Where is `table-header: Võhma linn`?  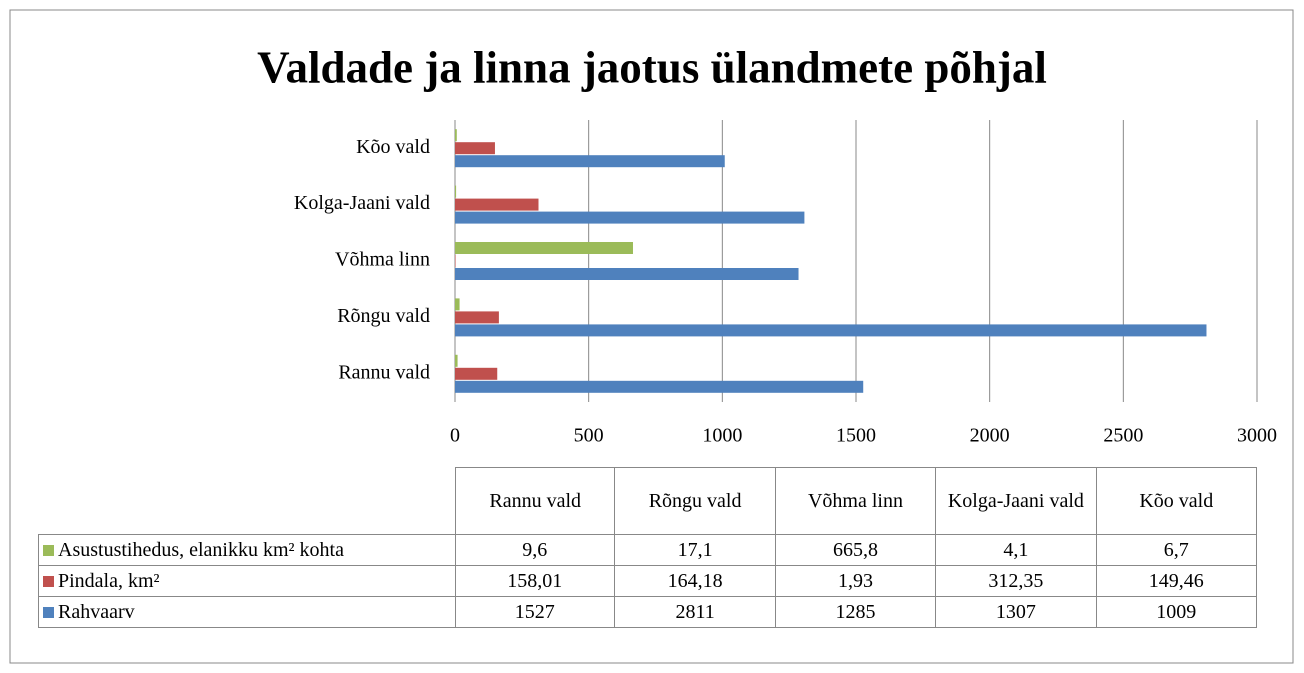
table-header: Võhma linn is located at coordinates (856, 501).